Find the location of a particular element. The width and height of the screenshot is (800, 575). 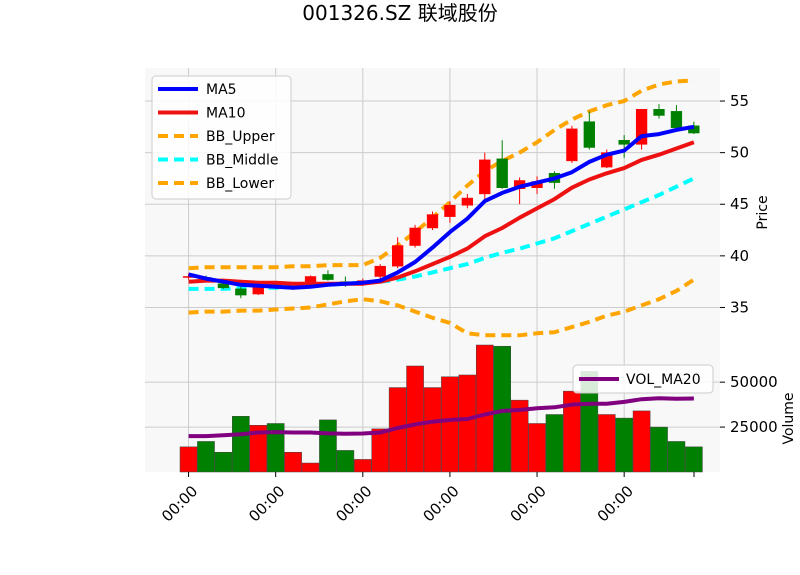

volume-axis-label: Volume is located at coordinates (789, 418).